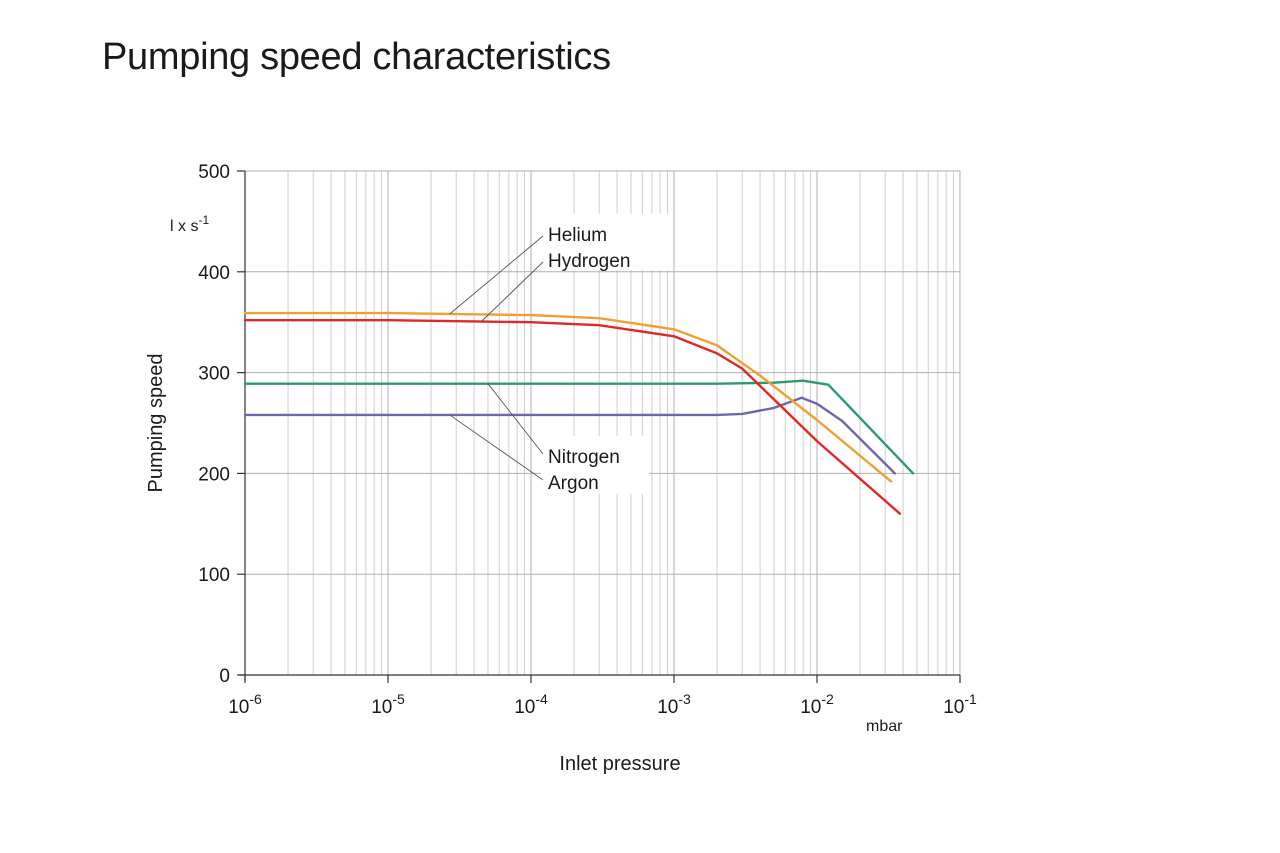  I want to click on leader-line-argon, so click(496, 447).